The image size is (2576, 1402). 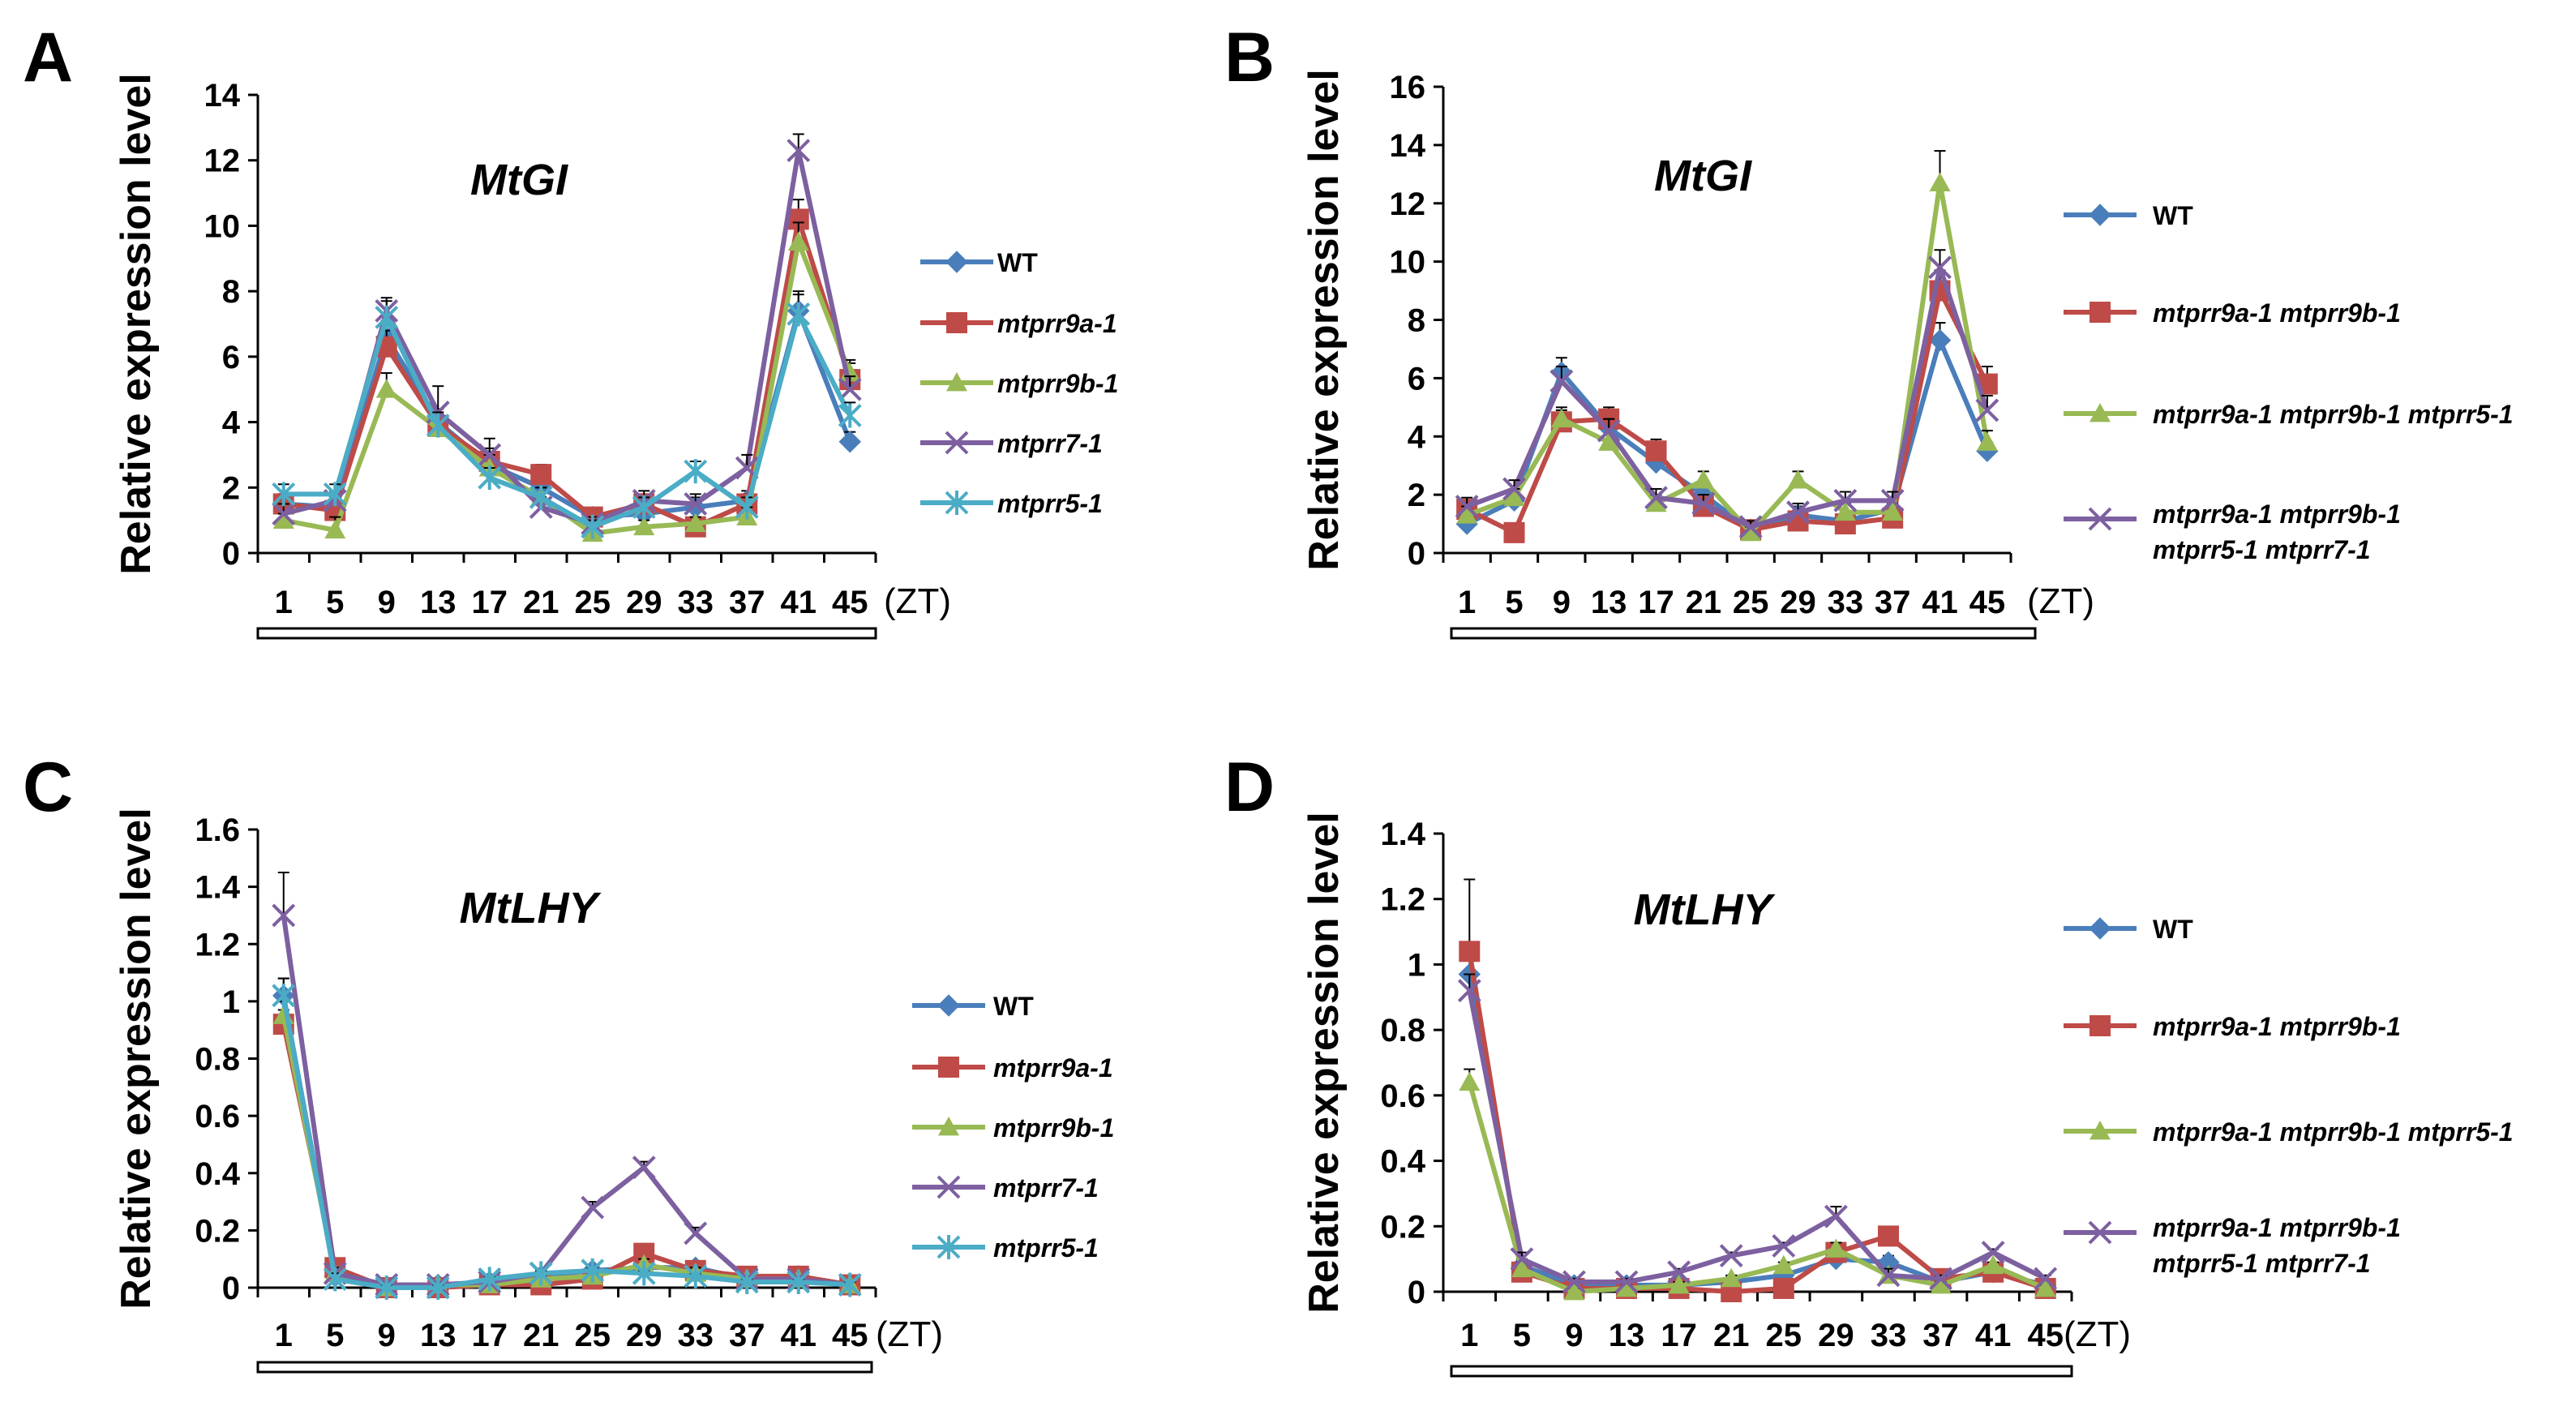 What do you see at coordinates (799, 603) in the screenshot?
I see `x-tick-label: 41` at bounding box center [799, 603].